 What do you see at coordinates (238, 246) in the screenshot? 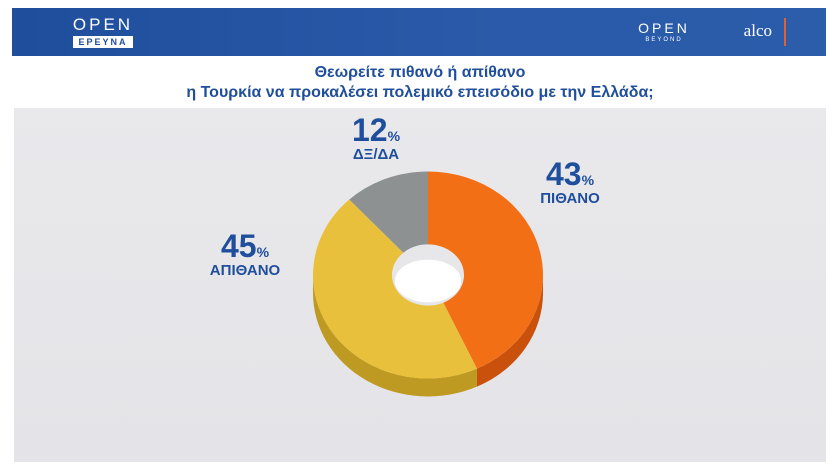
I see `value-apithano: 45` at bounding box center [238, 246].